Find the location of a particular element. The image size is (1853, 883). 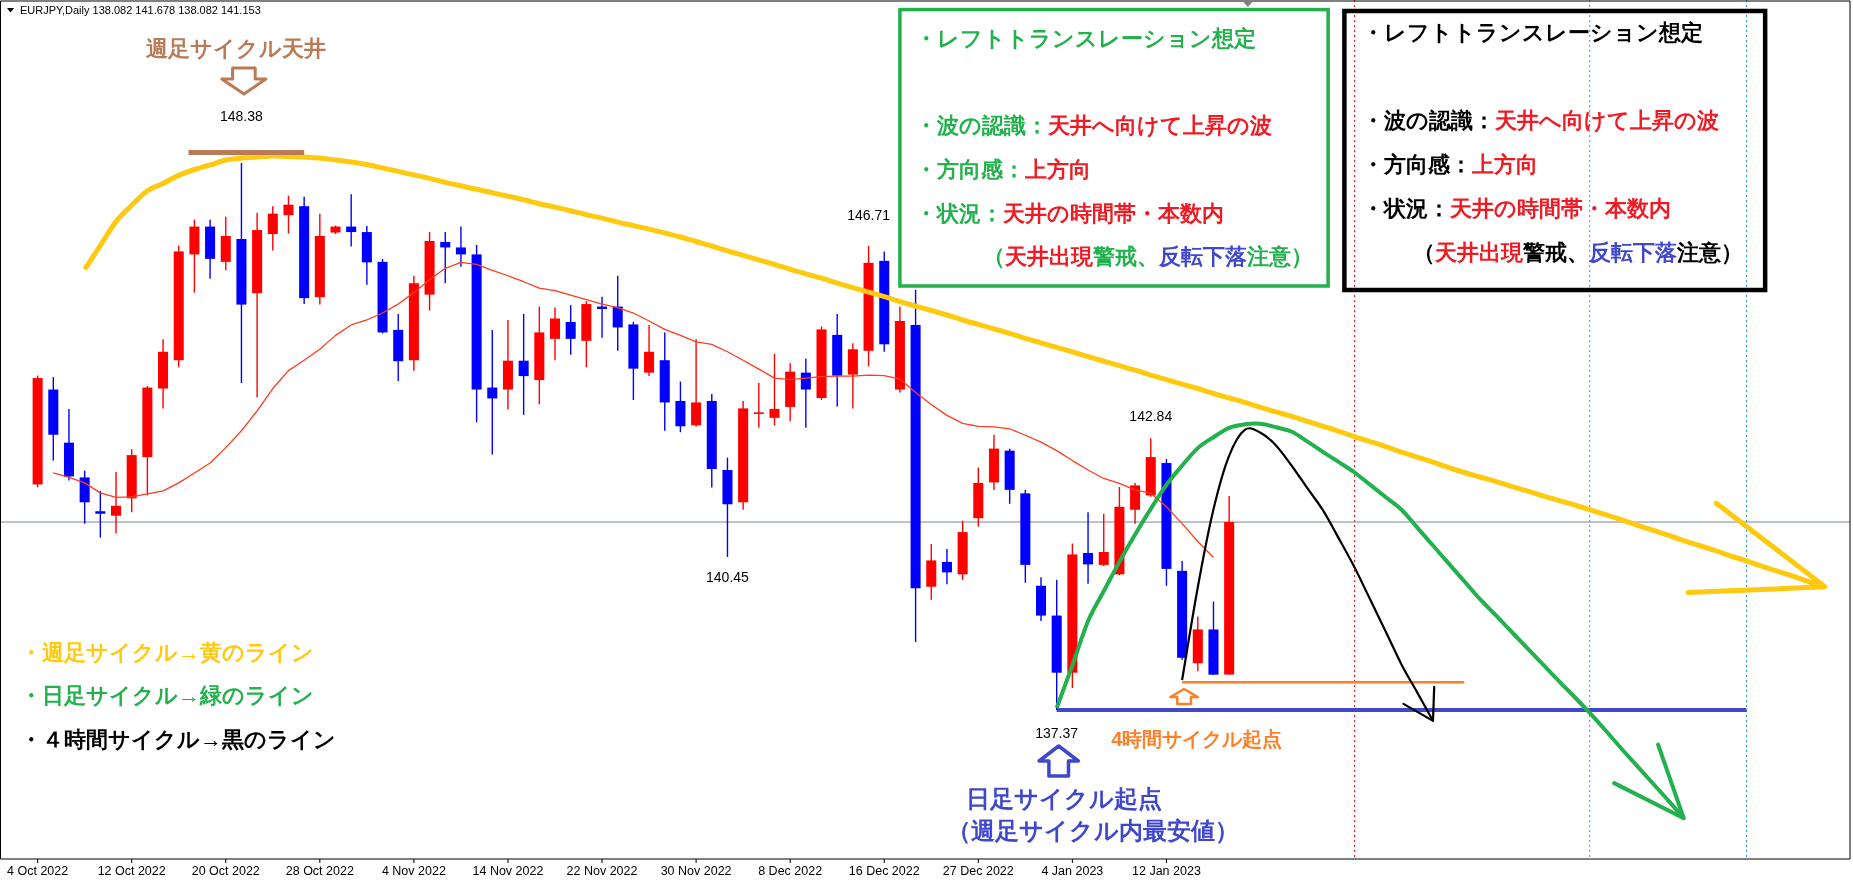

x-tick-label: 12 Jan 2023 is located at coordinates (1166, 871).